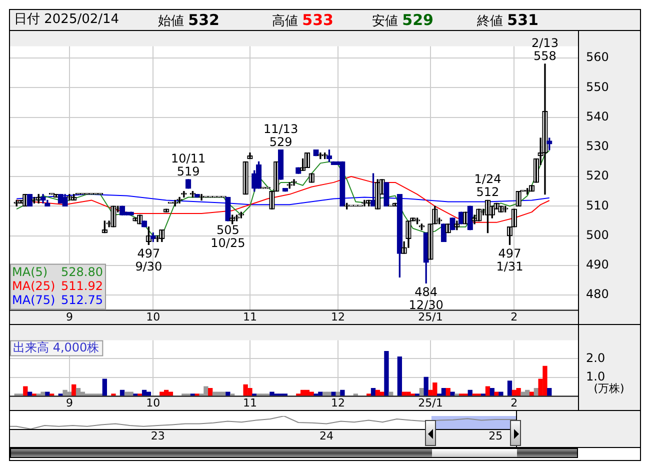 This screenshot has width=653, height=470. Describe the element at coordinates (148, 260) in the screenshot. I see `text: 497 9/30` at that location.